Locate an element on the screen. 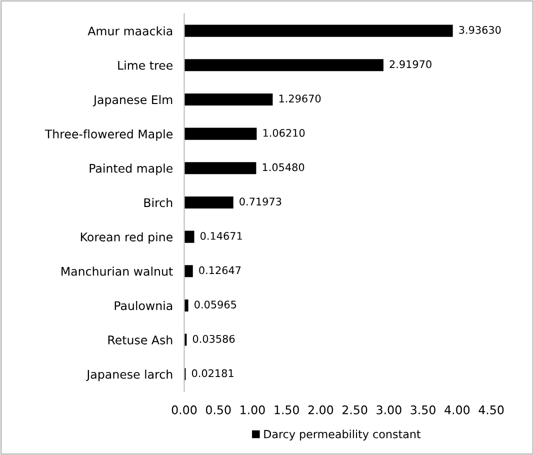  x-tick-label: 3.50 is located at coordinates (423, 409).